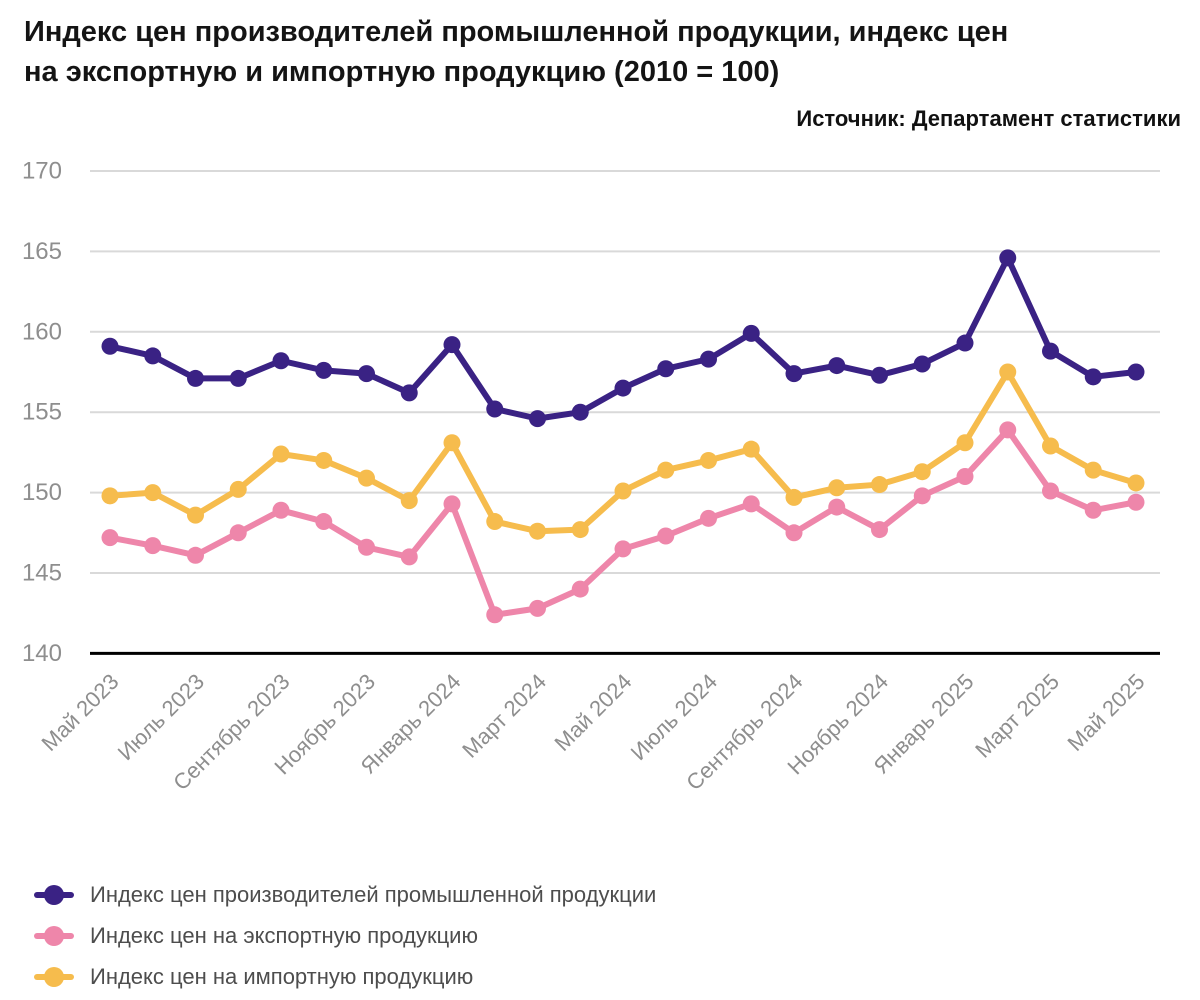 This screenshot has height=1000, width=1200. I want to click on data-point-s0-Январь 2025, so click(965, 343).